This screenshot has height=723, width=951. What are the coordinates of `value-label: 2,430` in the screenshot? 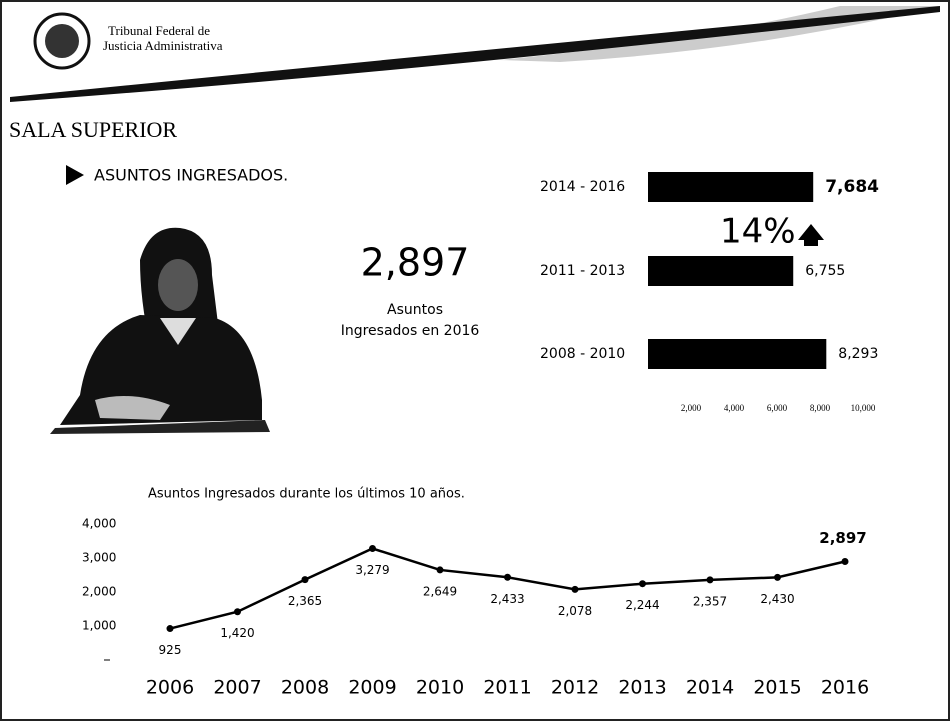 It's located at (777, 599).